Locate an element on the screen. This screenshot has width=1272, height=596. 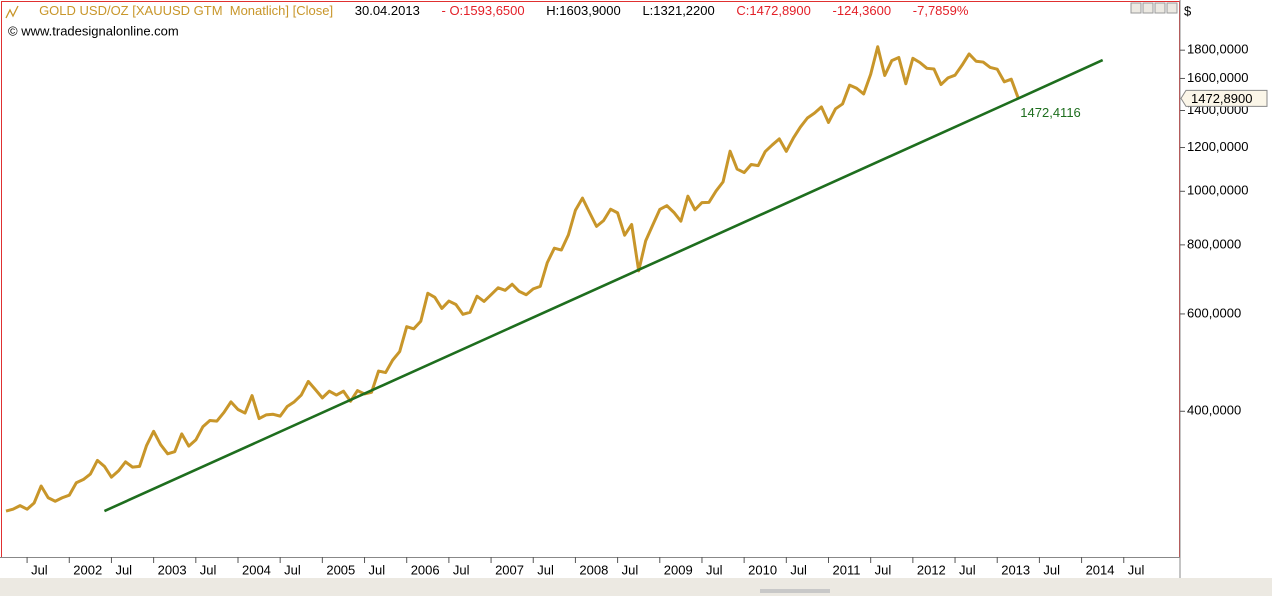
y-tick-label: 400,0000 is located at coordinates (1214, 410).